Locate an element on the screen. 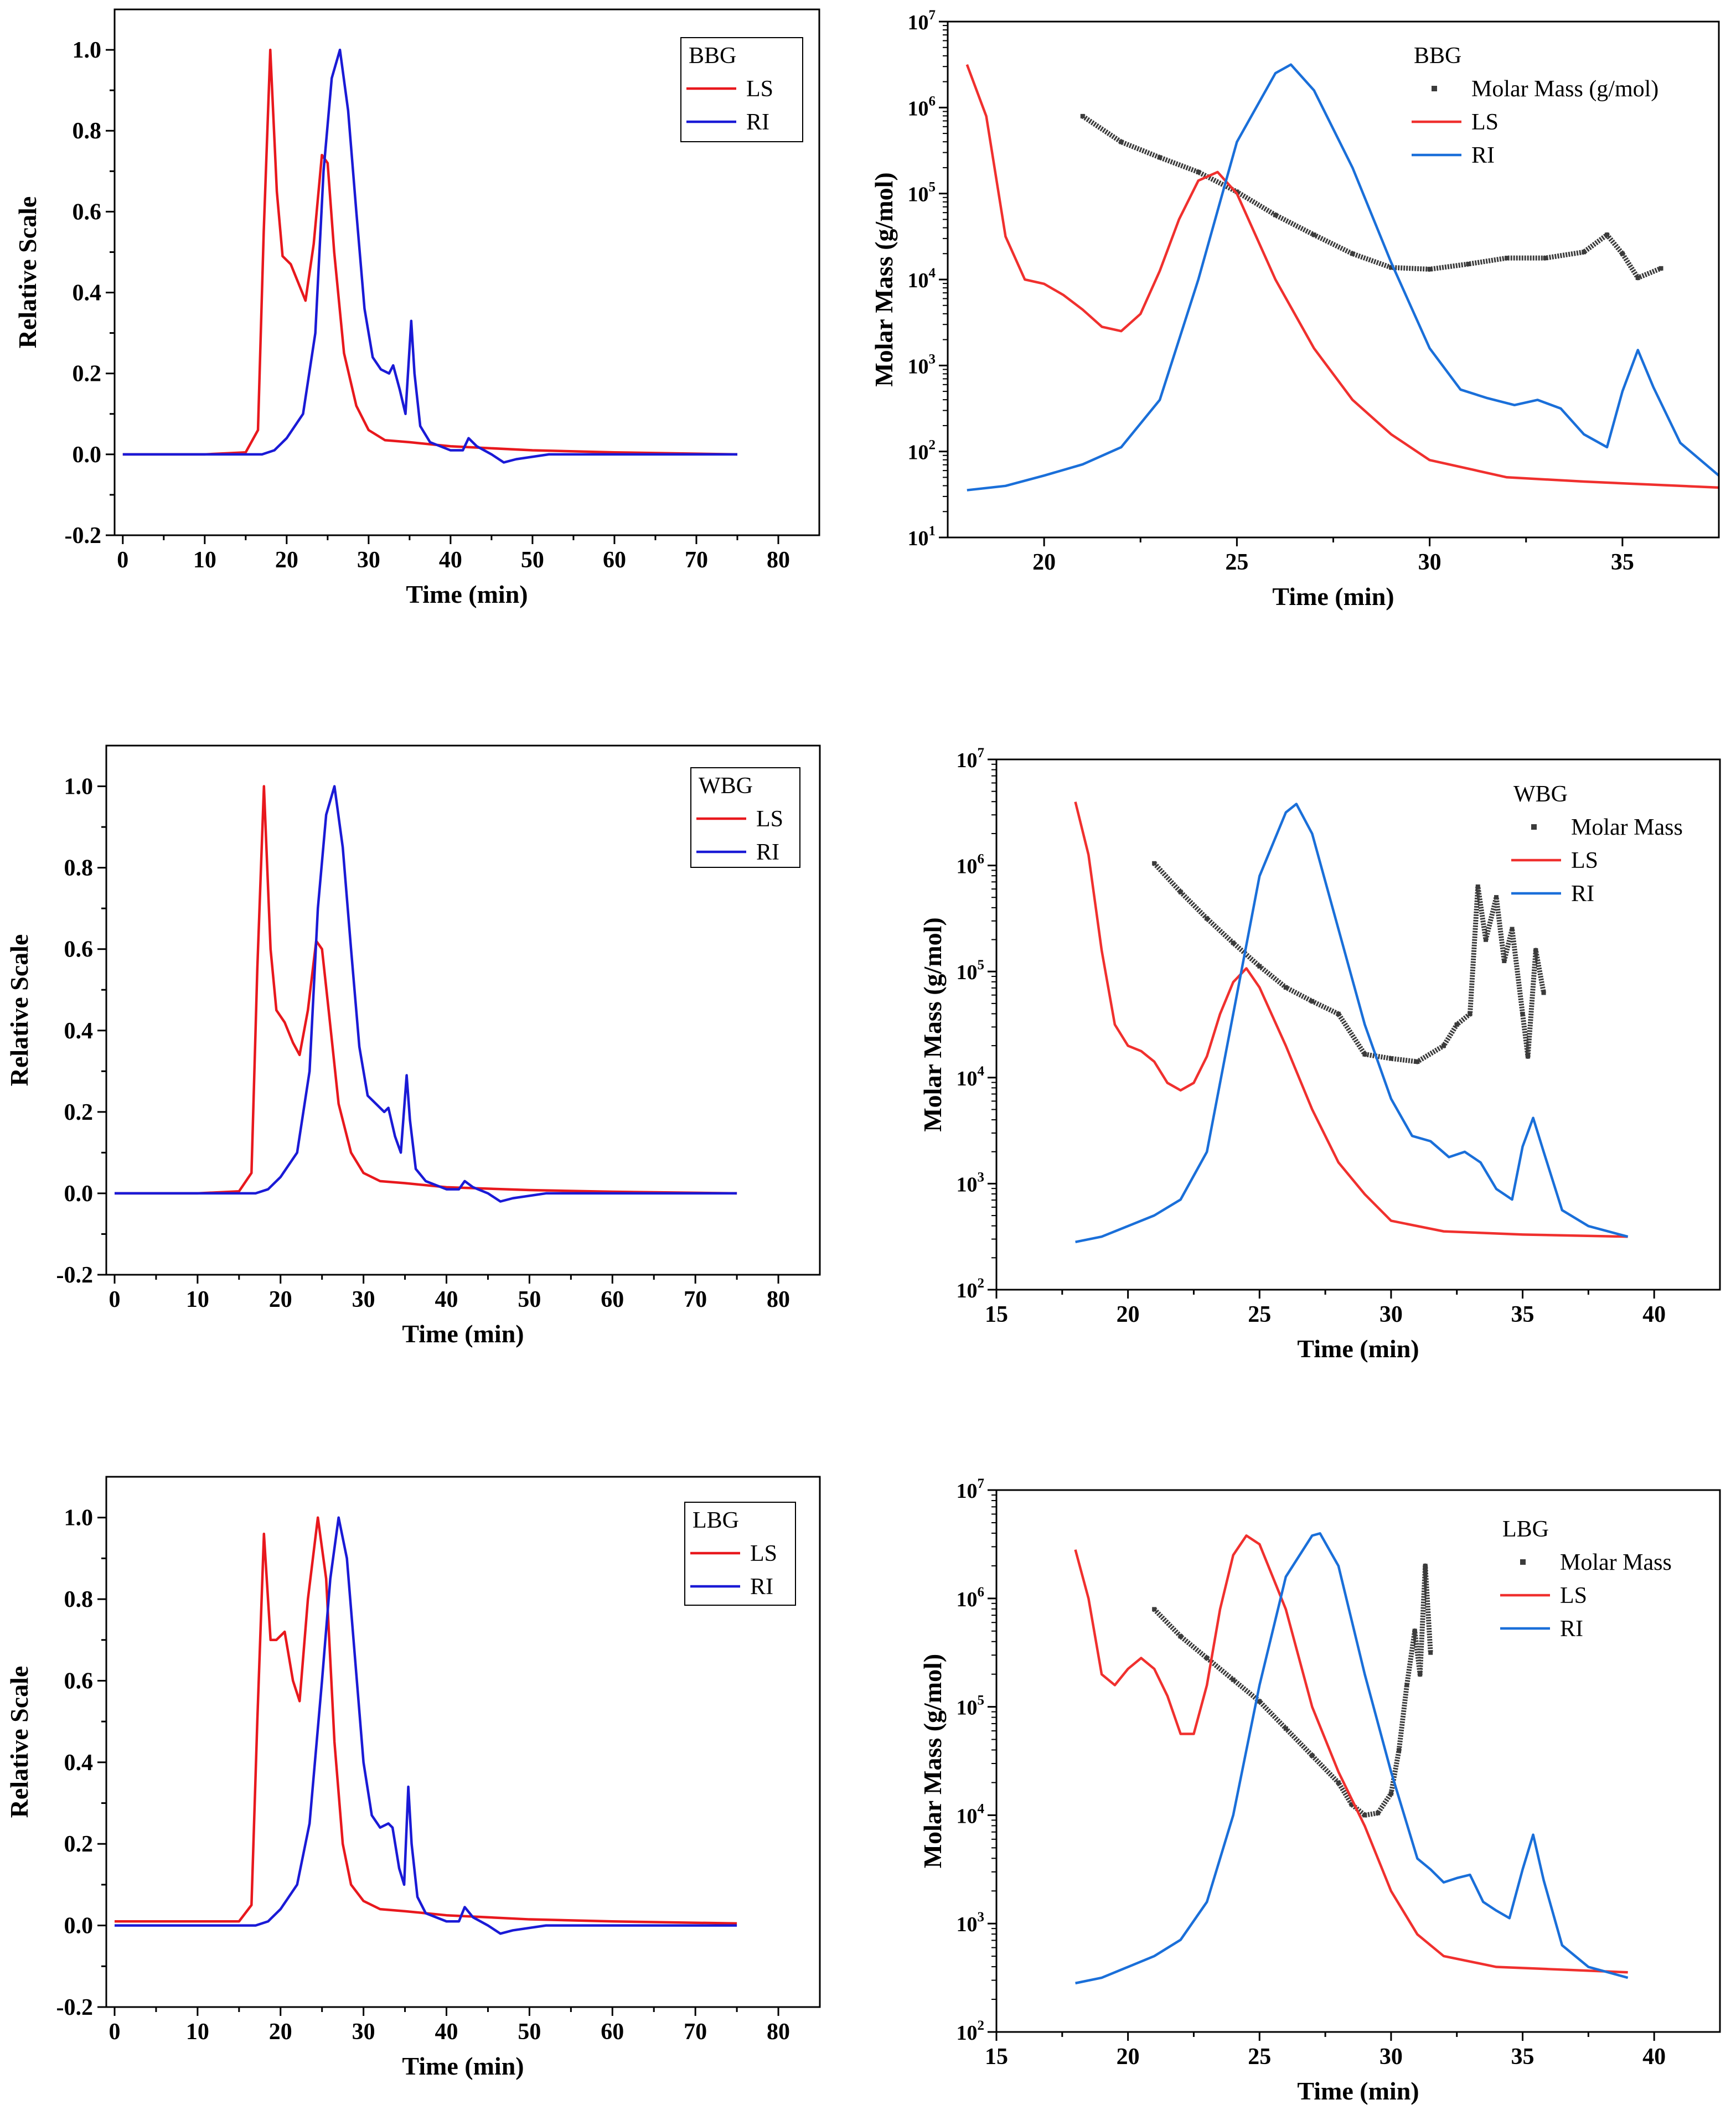 The width and height of the screenshot is (1736, 2110). y-tick-label: 10³ is located at coordinates (971, 1923).